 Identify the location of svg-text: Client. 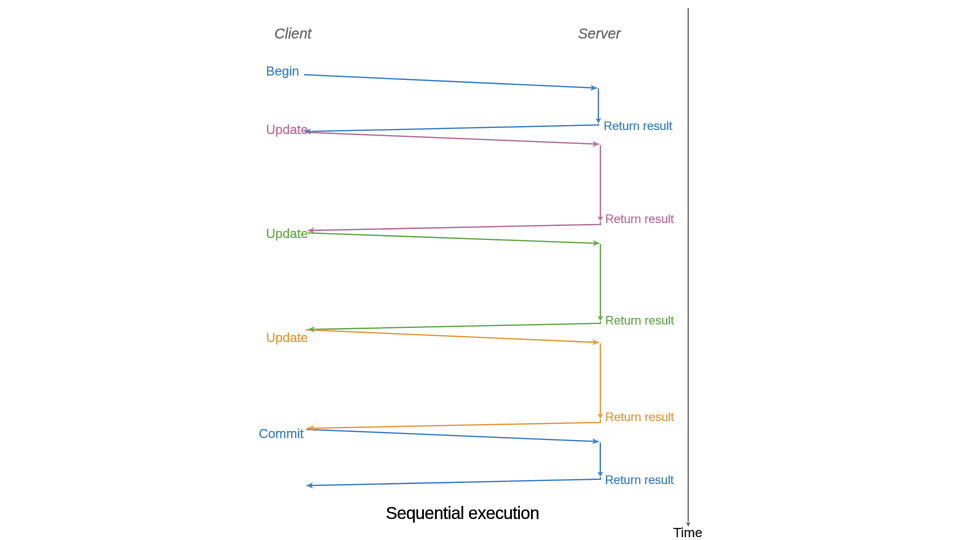
(293, 35).